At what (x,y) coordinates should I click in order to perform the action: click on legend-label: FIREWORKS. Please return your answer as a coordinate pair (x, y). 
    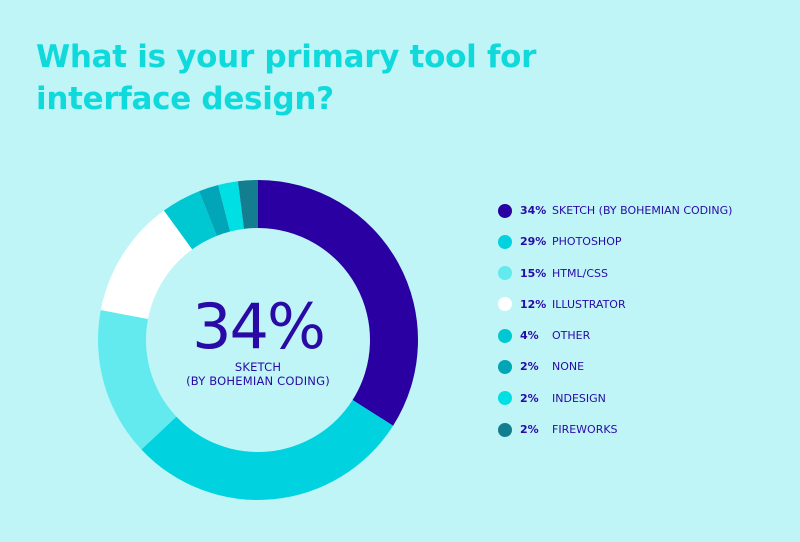
    Looking at the image, I should click on (585, 430).